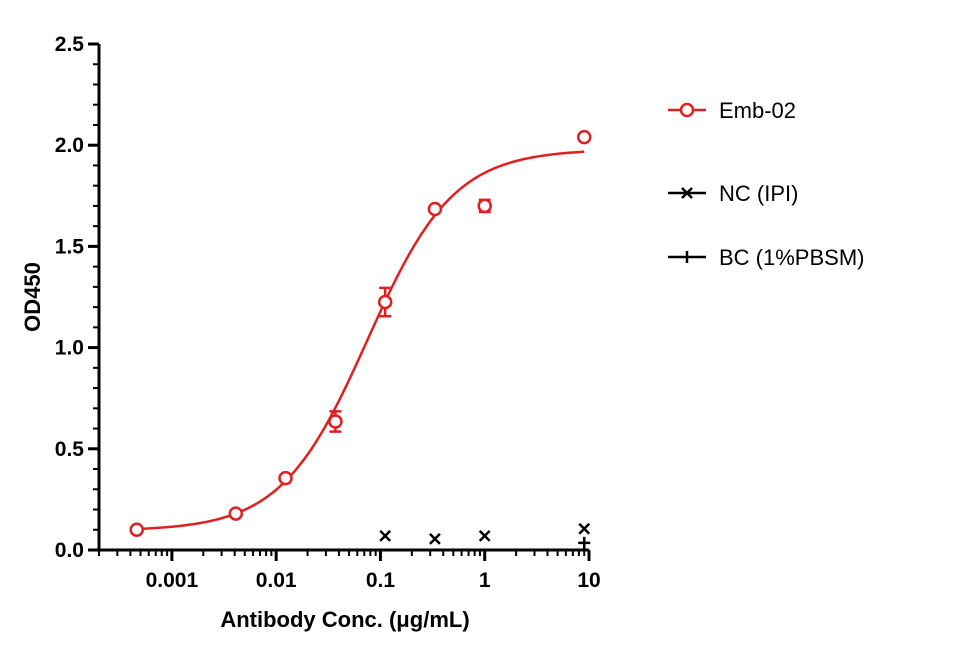  What do you see at coordinates (70, 449) in the screenshot?
I see `y-tick-label: 0.5` at bounding box center [70, 449].